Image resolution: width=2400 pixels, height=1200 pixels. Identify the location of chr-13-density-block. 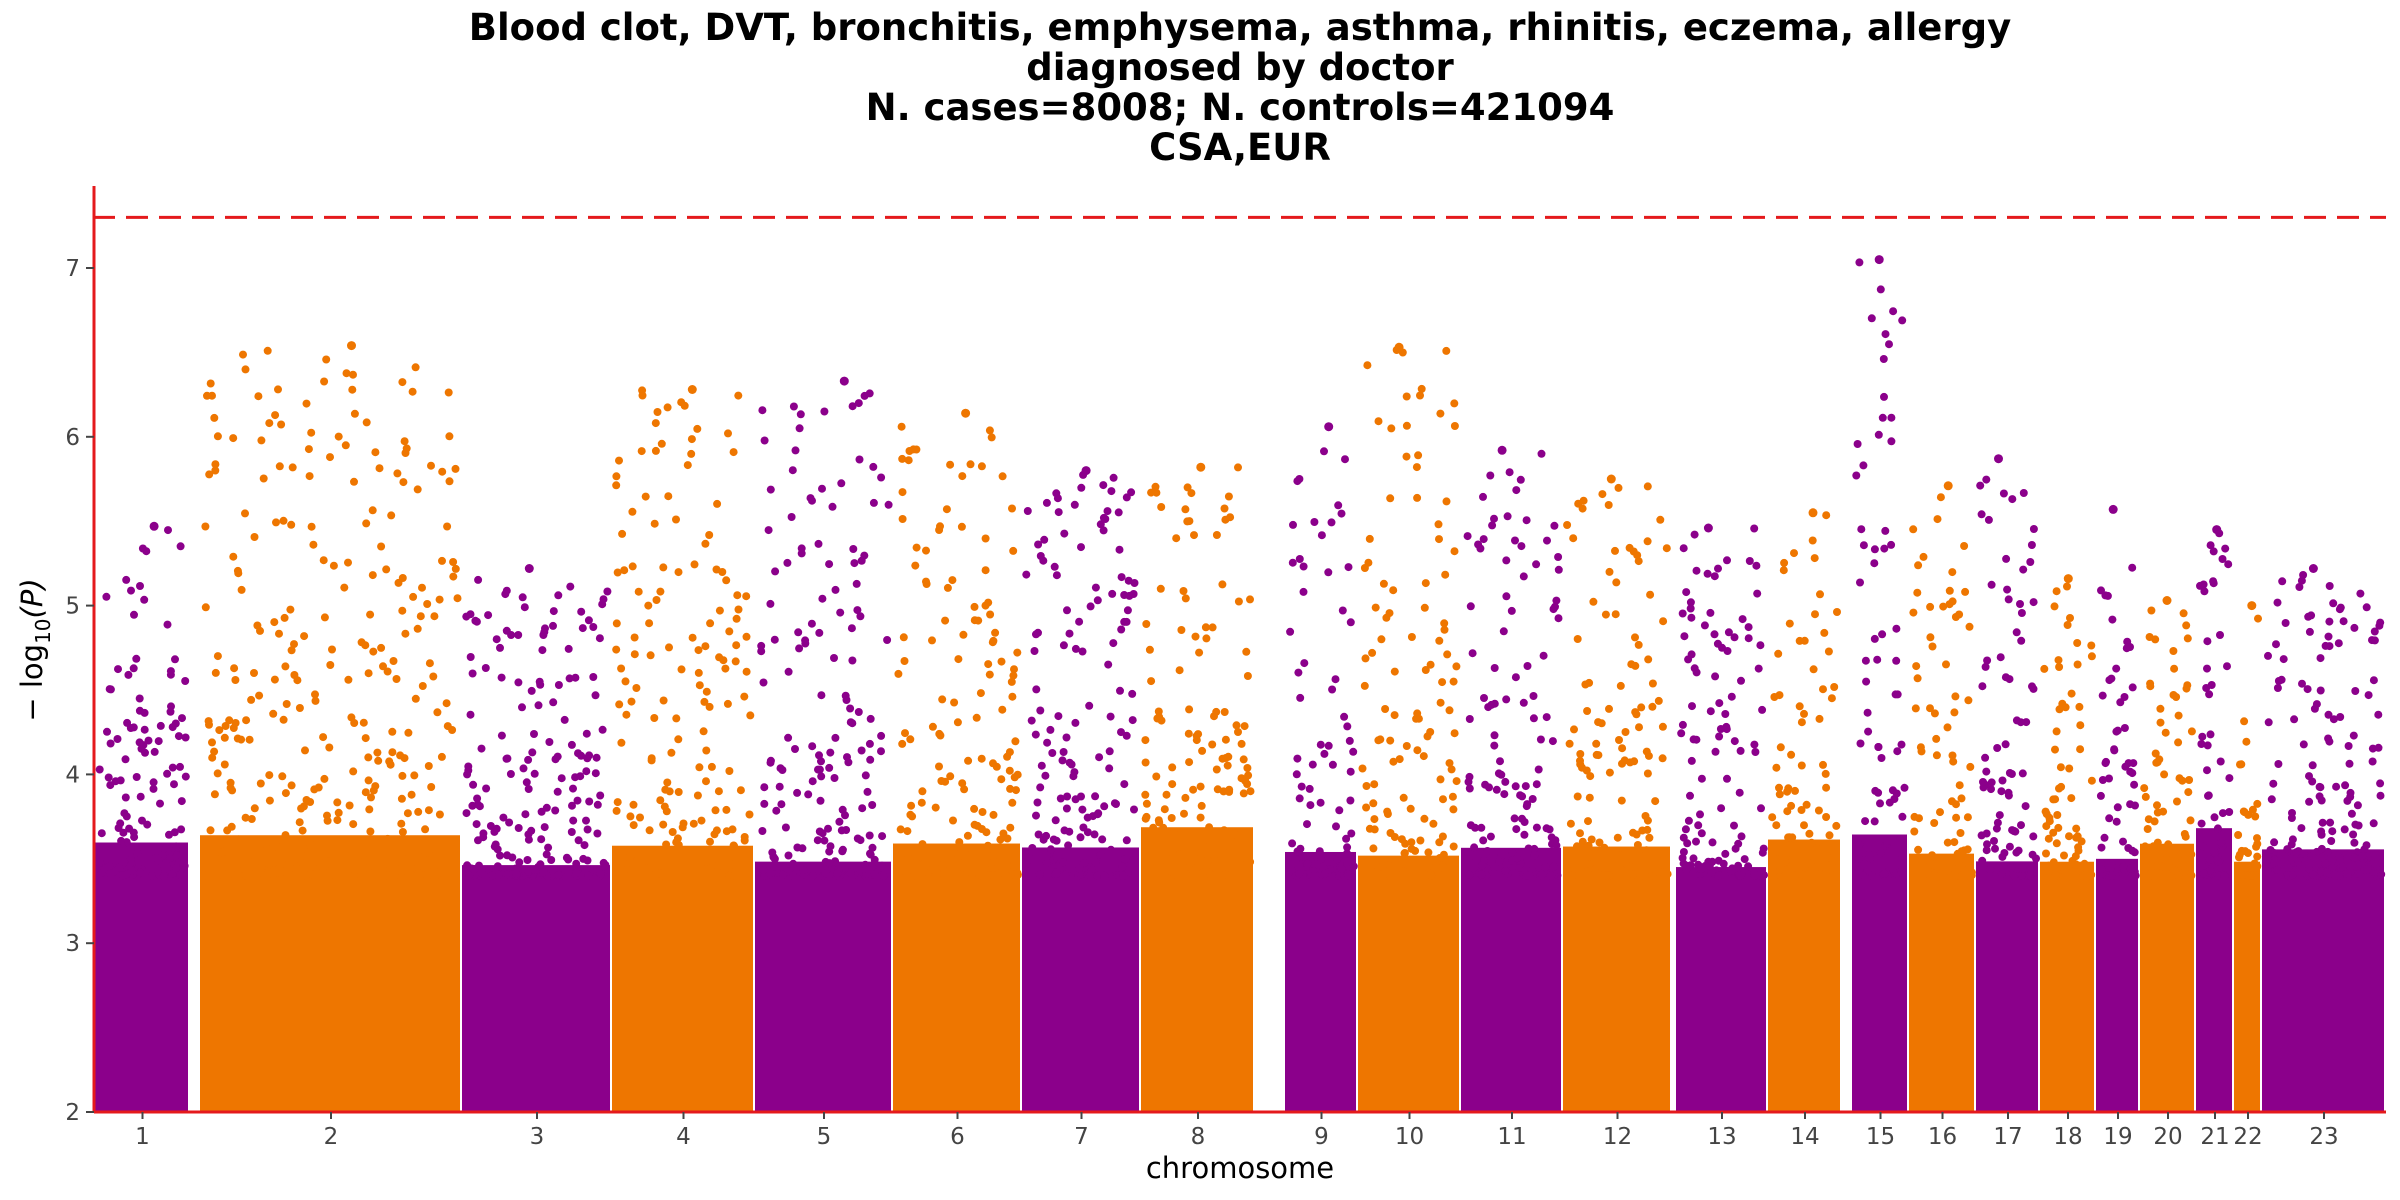
(1721, 989).